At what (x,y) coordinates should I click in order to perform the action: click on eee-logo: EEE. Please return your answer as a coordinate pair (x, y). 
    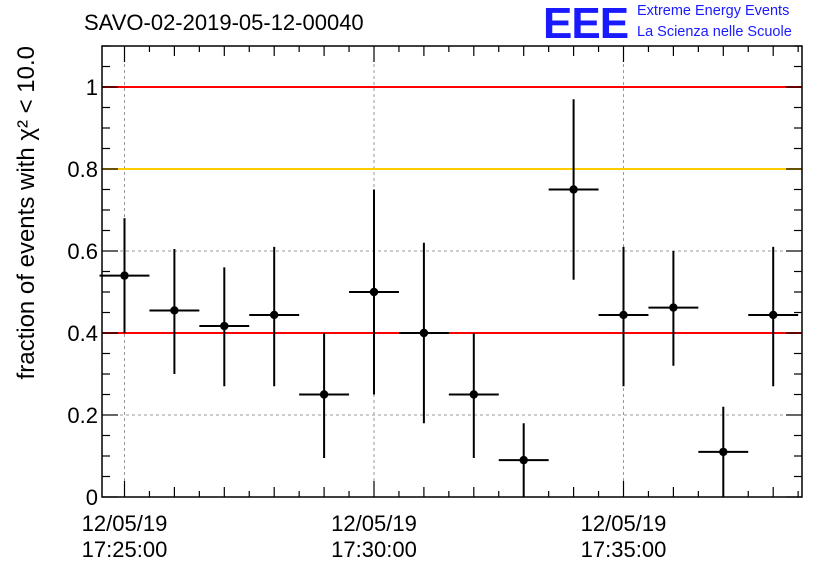
    Looking at the image, I should click on (586, 24).